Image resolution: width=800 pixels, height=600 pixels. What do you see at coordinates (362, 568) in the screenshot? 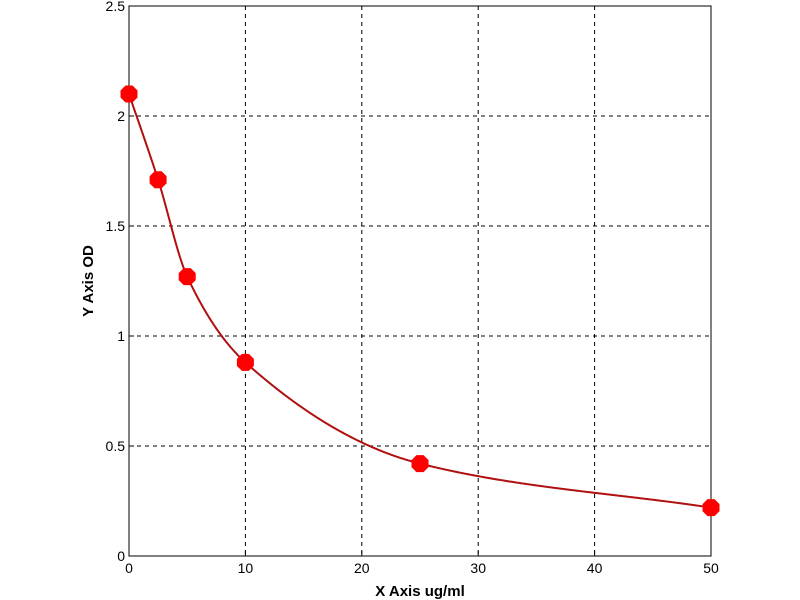
I see `x-tick-label: 20` at bounding box center [362, 568].